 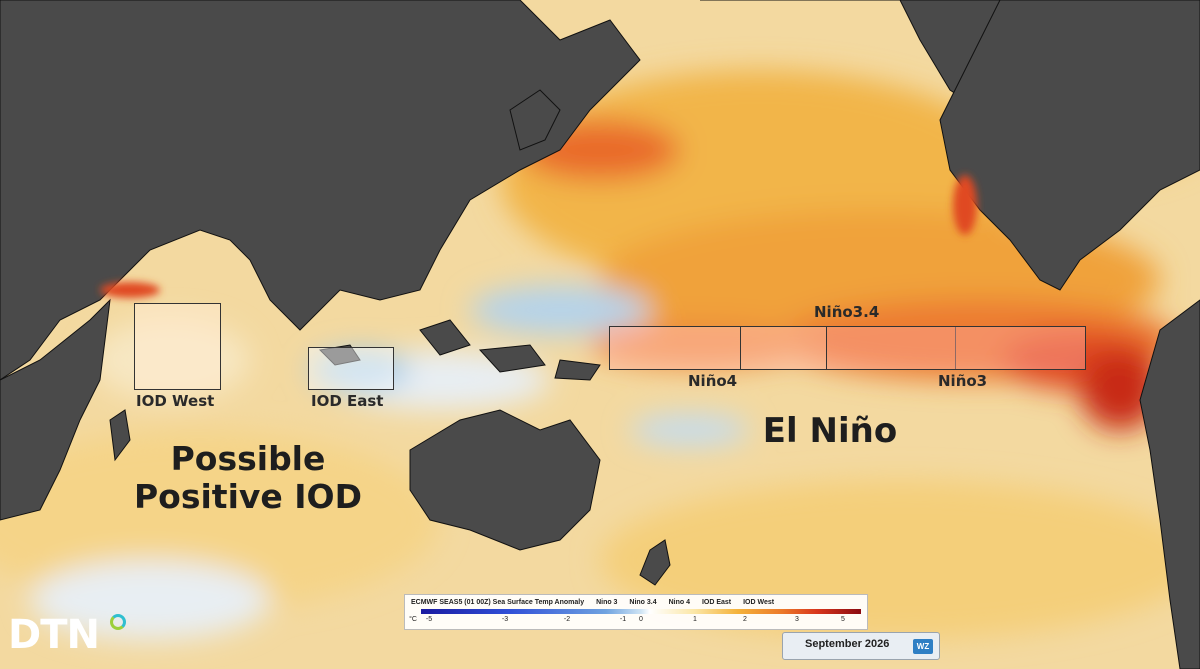 What do you see at coordinates (716, 602) in the screenshot?
I see `legend-overlay-iod-east: IOD East` at bounding box center [716, 602].